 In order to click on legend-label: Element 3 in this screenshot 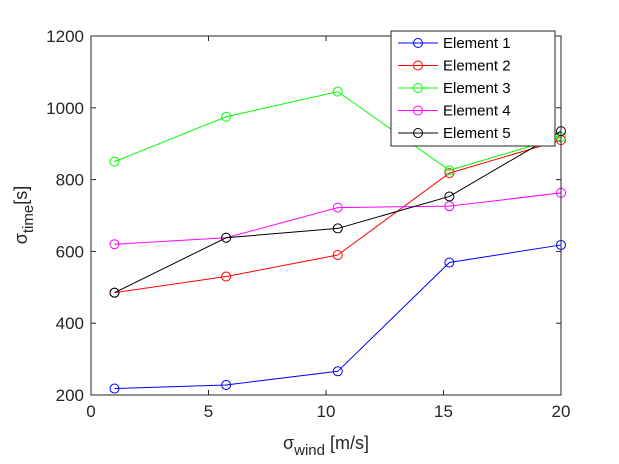, I will do `click(477, 88)`.